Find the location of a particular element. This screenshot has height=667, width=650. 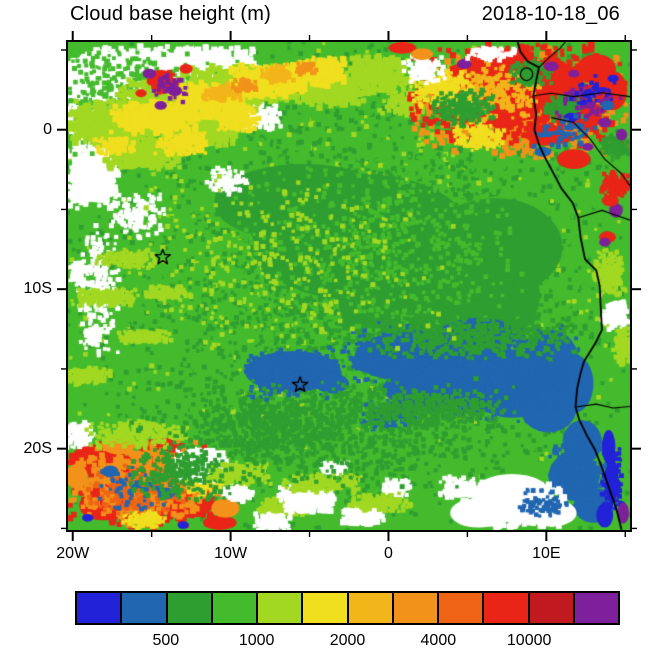

colorbar-label: 4000 is located at coordinates (438, 640).